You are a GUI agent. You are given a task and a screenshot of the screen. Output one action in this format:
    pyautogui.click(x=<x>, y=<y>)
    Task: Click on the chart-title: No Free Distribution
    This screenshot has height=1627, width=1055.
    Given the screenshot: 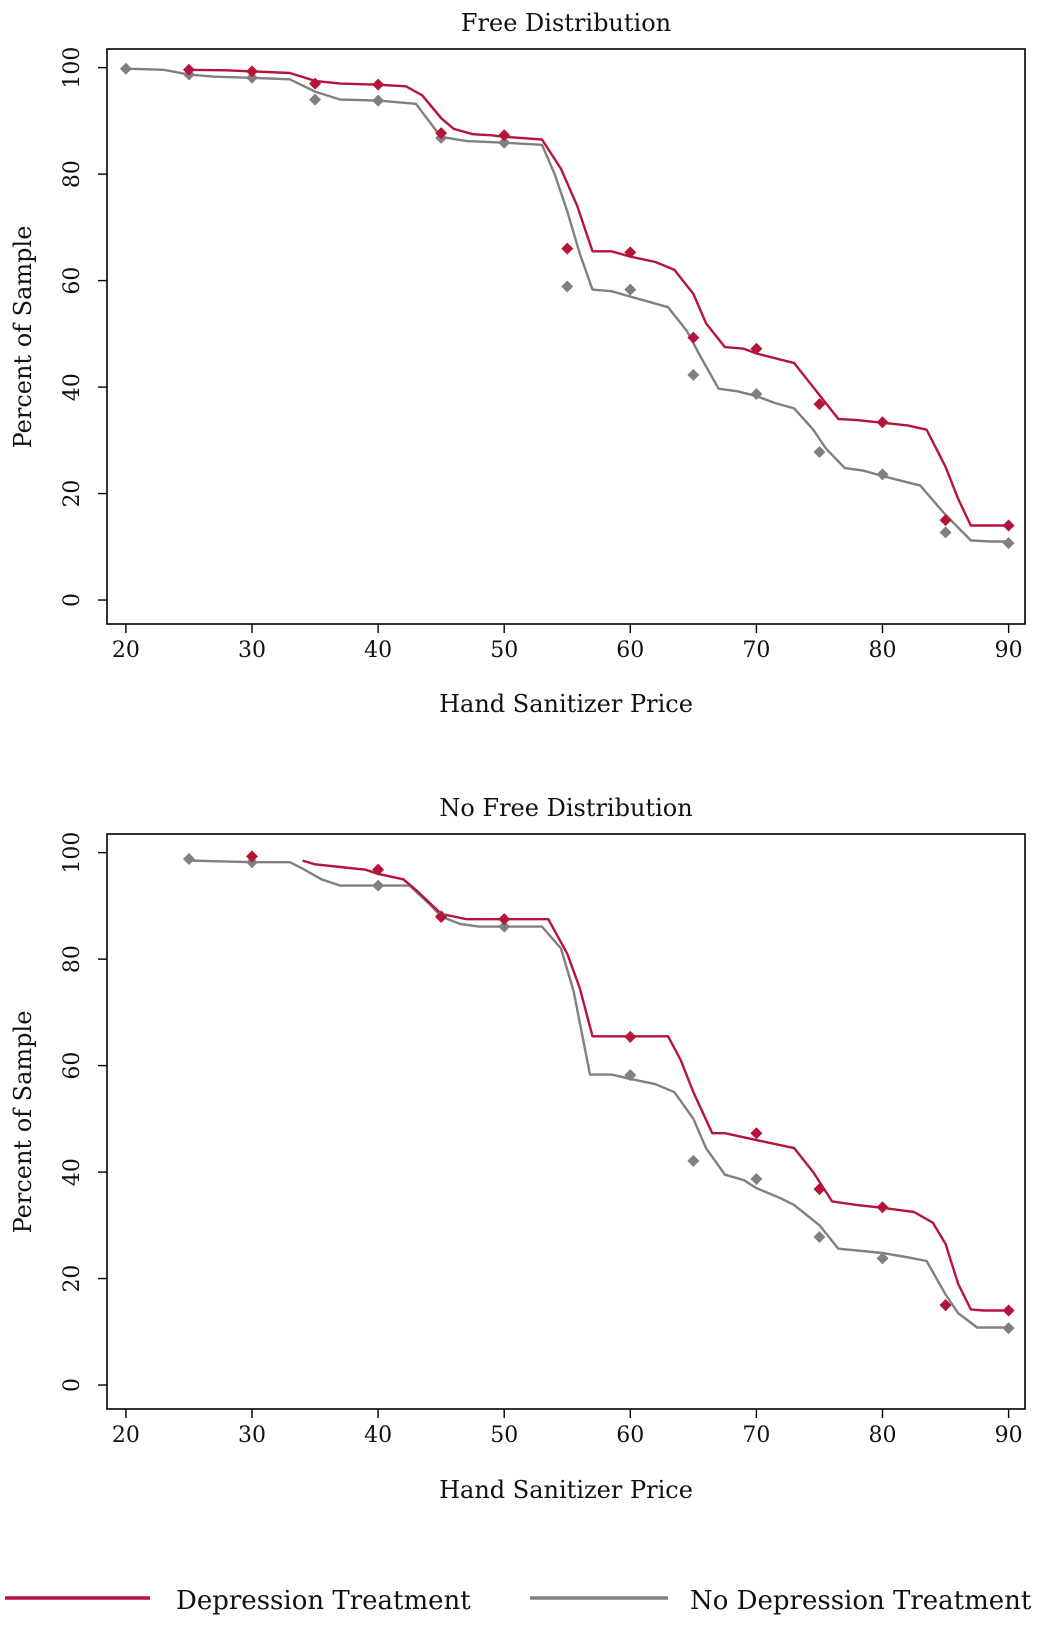 What is the action you would take?
    pyautogui.click(x=565, y=808)
    